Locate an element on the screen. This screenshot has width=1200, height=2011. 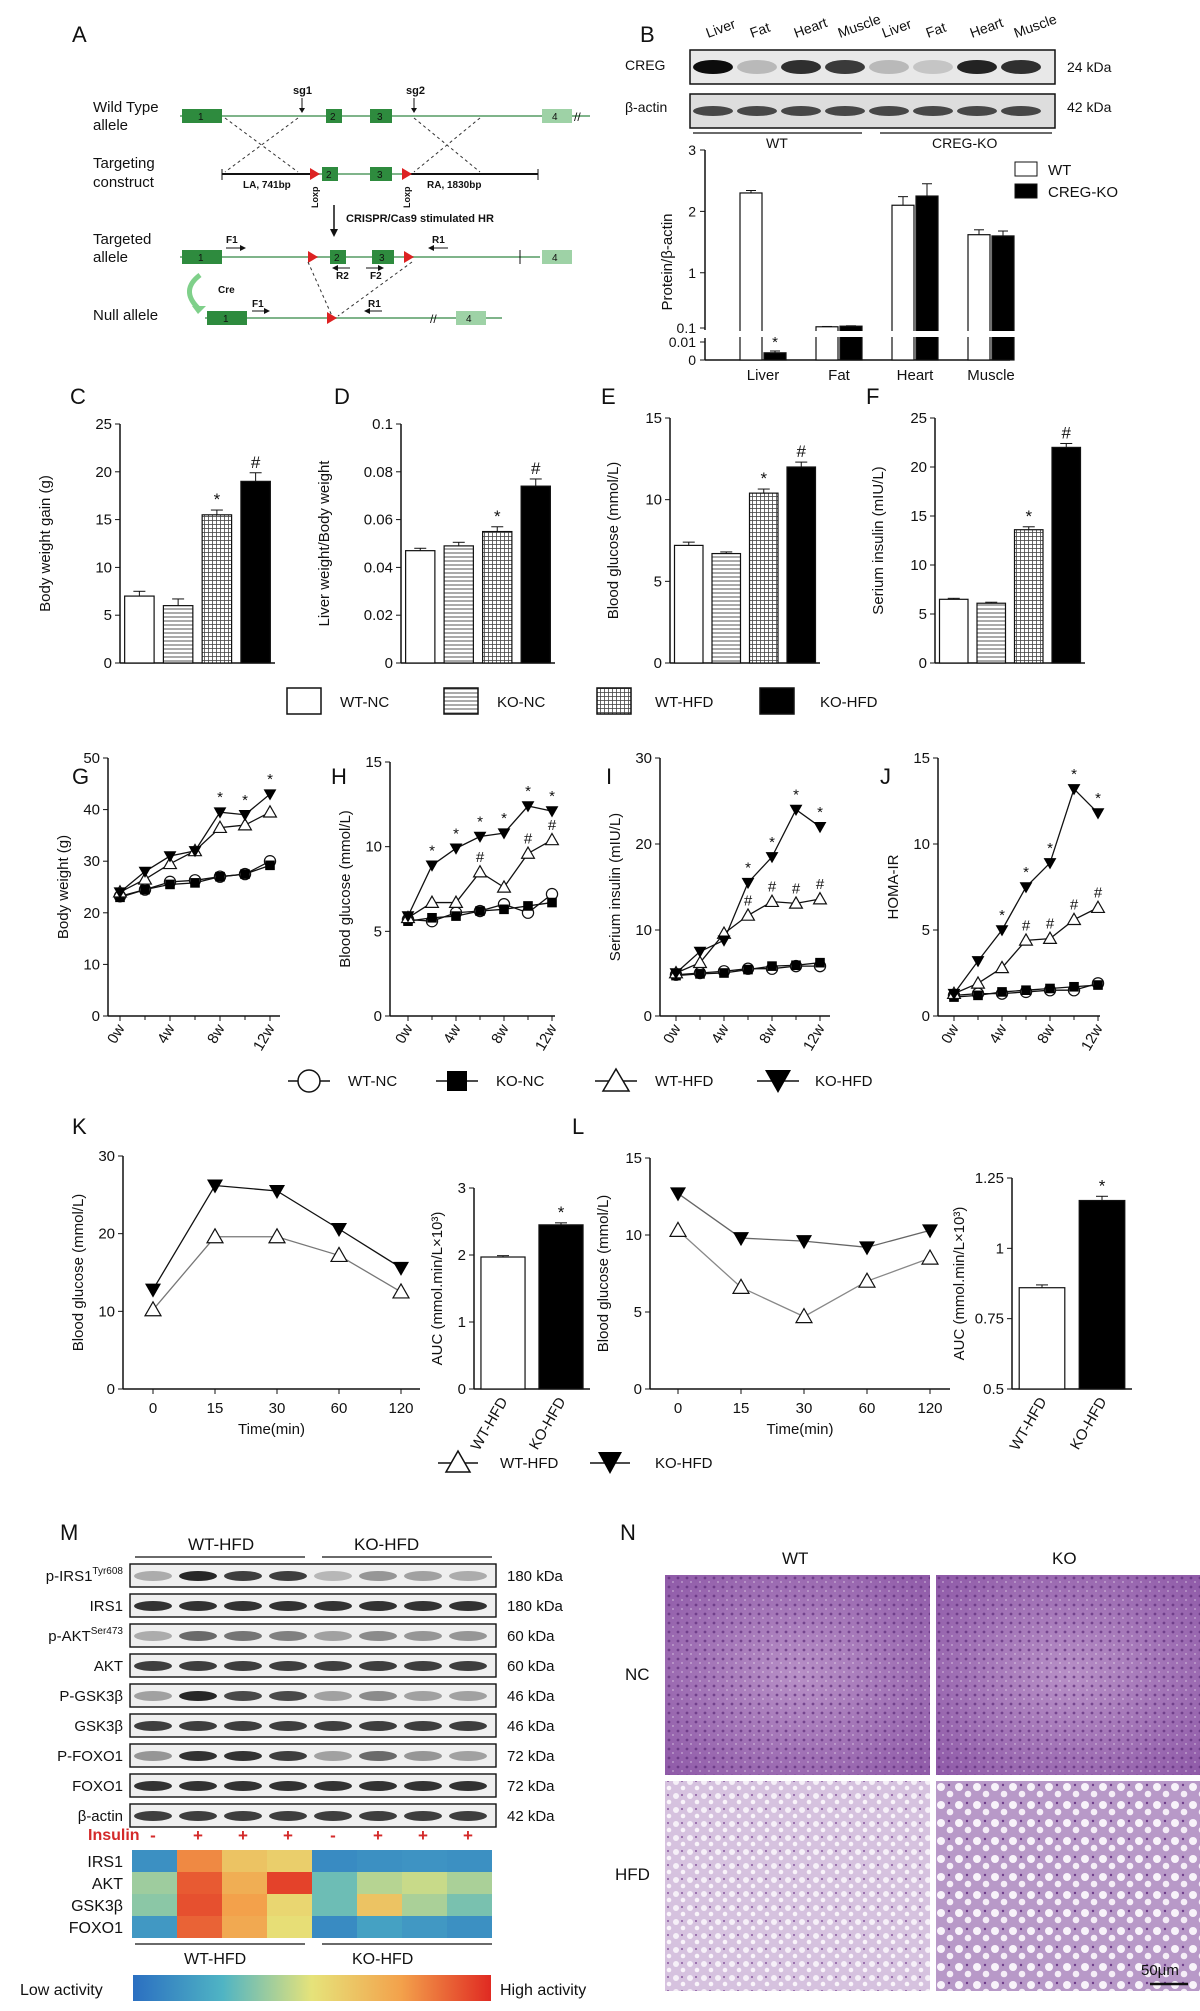
blot-size-42kda: 42 kDa is located at coordinates (1089, 107).